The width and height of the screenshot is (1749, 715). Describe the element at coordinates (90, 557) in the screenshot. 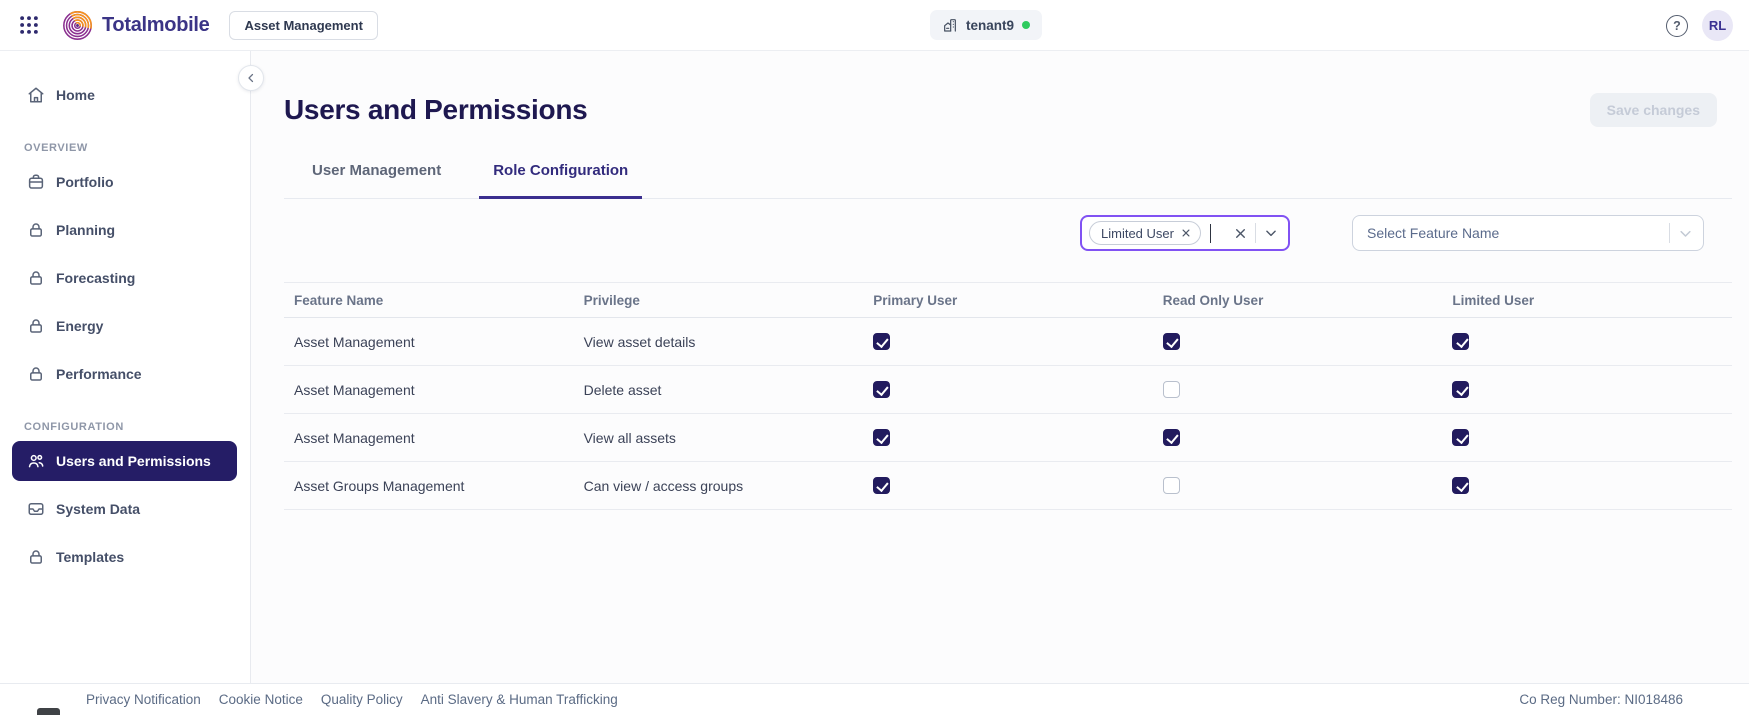

I see `sidebar-item-label: Templates` at that location.